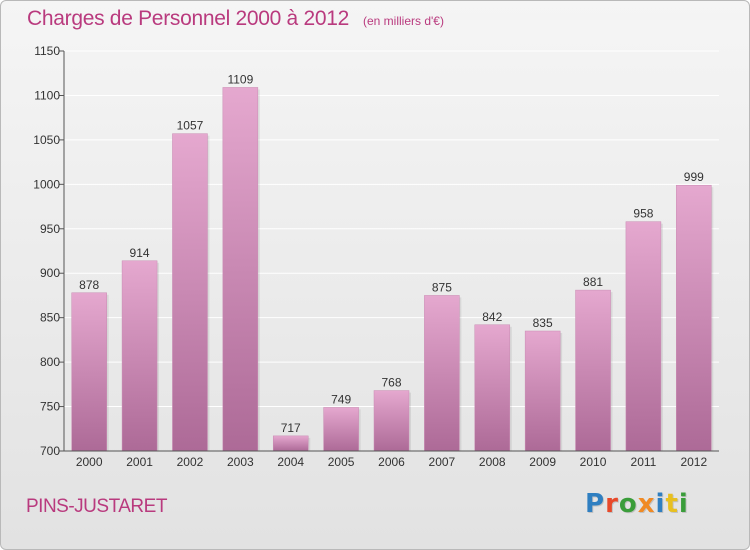 Image resolution: width=750 pixels, height=550 pixels. I want to click on bar-2006, so click(391, 421).